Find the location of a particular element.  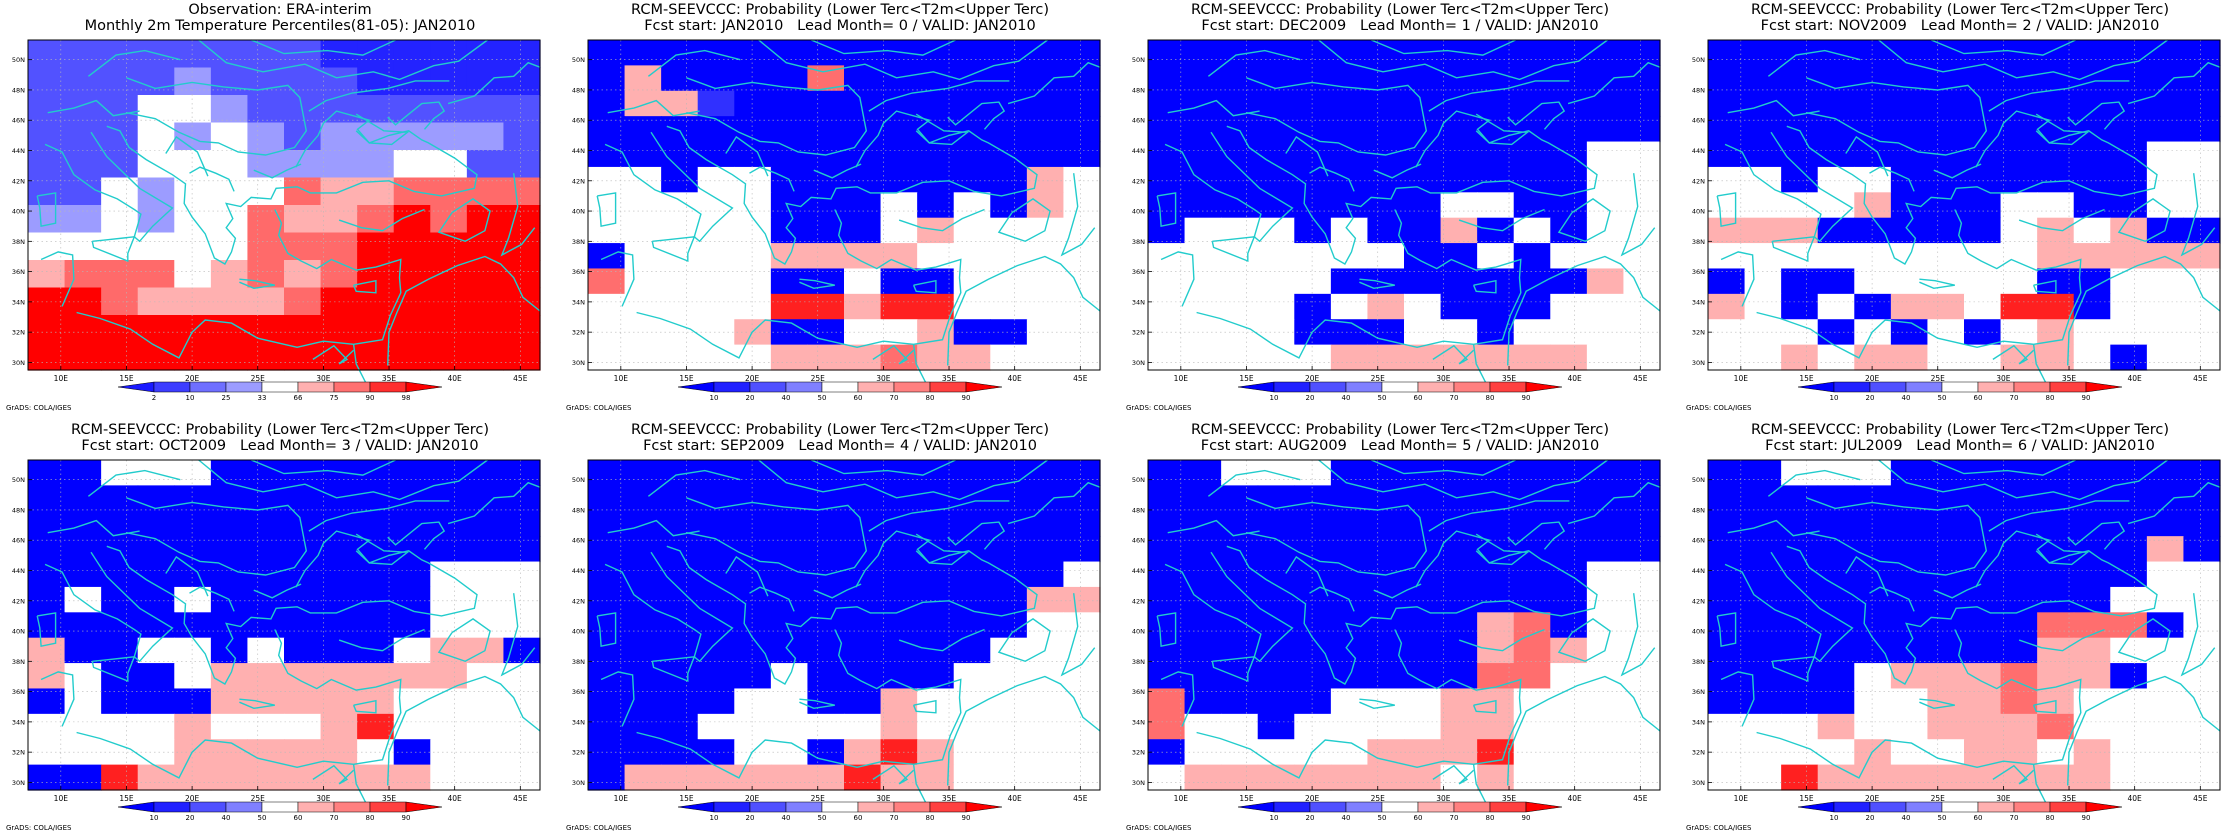

legend-label: 20 is located at coordinates (750, 818).